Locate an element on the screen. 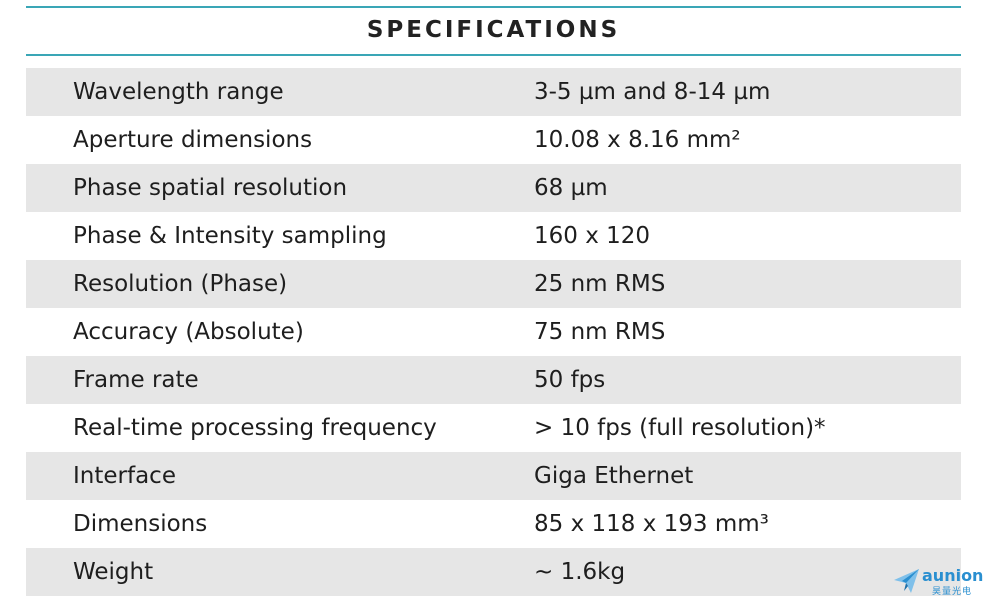  spec-label: Frame rate is located at coordinates (136, 380).